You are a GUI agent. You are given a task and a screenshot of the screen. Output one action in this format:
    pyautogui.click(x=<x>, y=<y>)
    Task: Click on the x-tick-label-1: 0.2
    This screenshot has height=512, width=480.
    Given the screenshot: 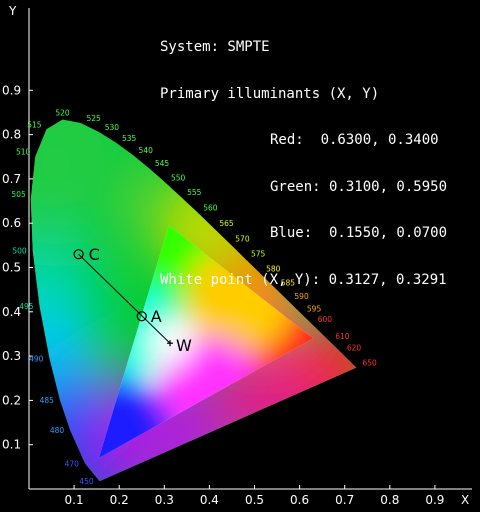 What is the action you would take?
    pyautogui.click(x=119, y=500)
    